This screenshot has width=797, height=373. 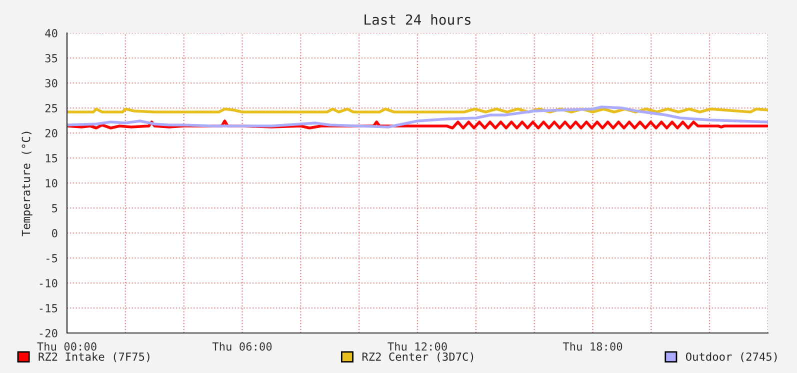 I want to click on y-tick-label: 15, so click(x=52, y=158).